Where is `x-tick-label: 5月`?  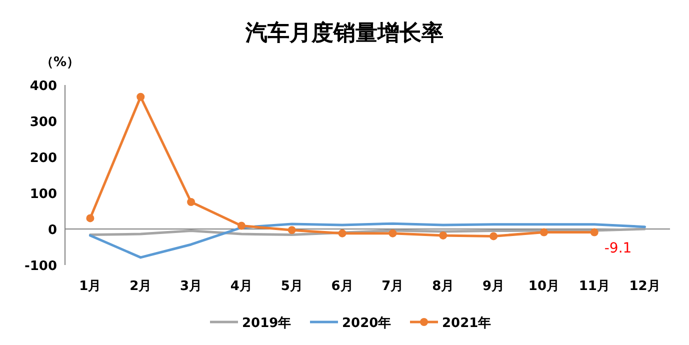
x-tick-label: 5月 is located at coordinates (291, 286).